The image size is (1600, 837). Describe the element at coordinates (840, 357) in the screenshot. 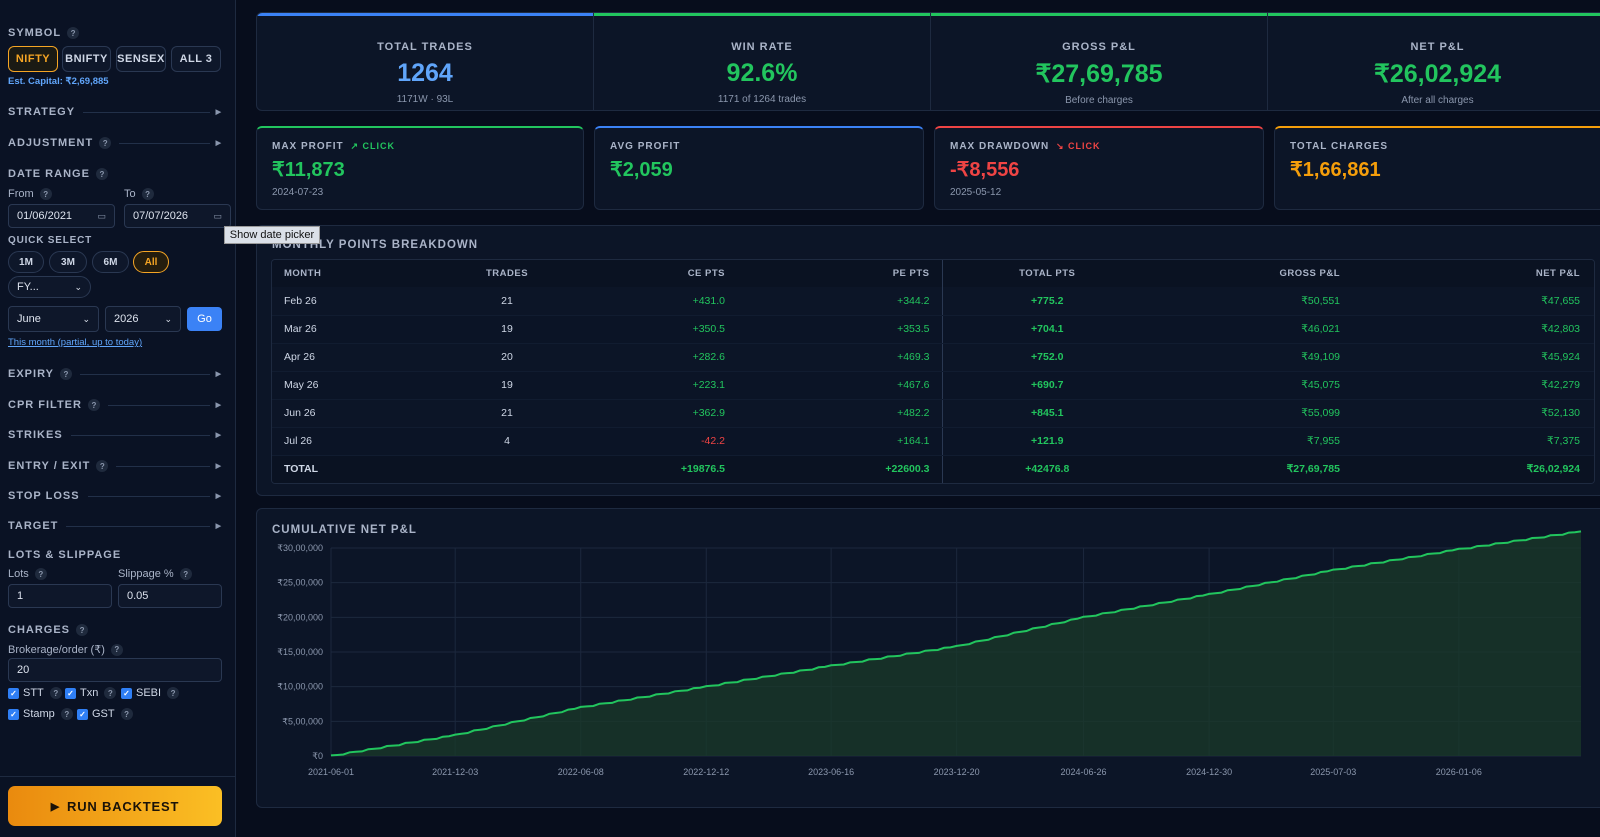

I see `pe-pts-cell: +469.3` at that location.